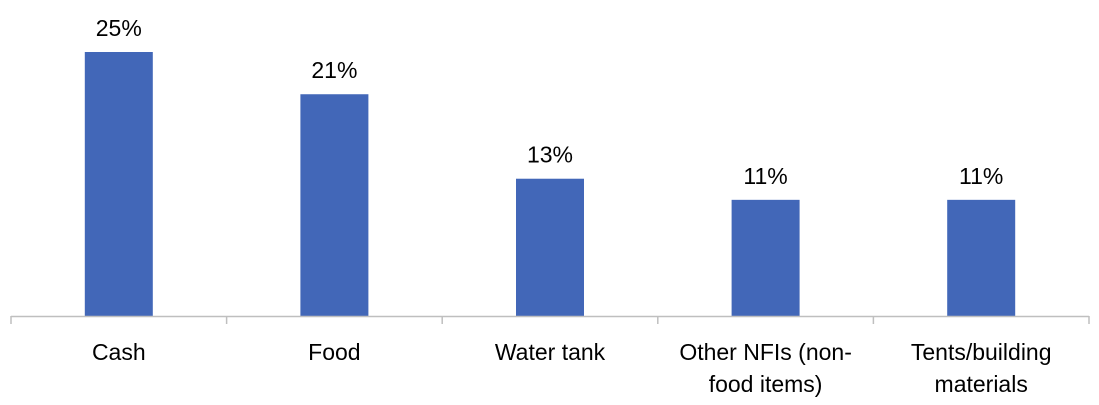 The width and height of the screenshot is (1099, 405). What do you see at coordinates (981, 384) in the screenshot?
I see `x-tick-label: materials` at bounding box center [981, 384].